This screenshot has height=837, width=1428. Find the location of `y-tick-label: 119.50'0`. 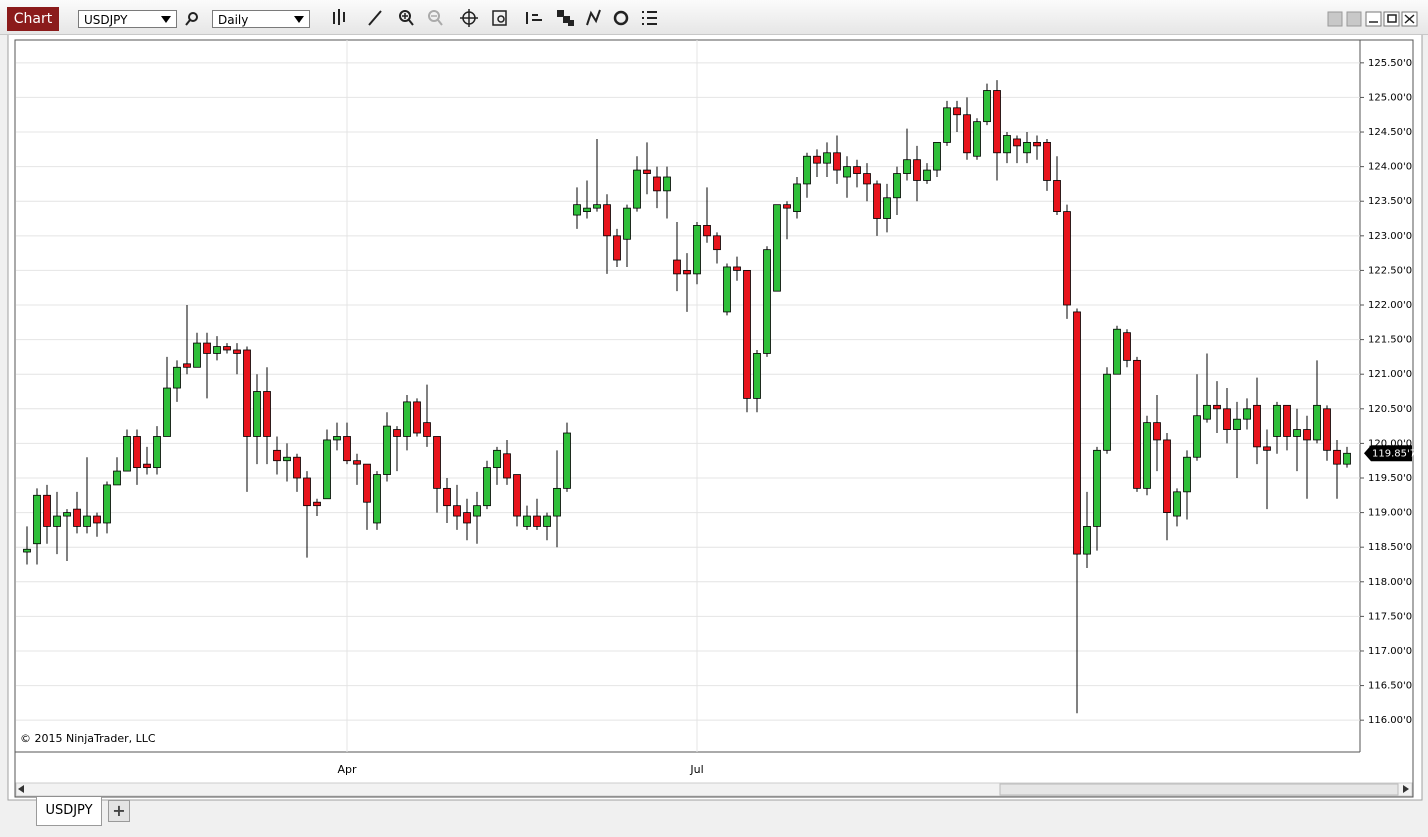

y-tick-label: 119.50'0 is located at coordinates (1390, 478).